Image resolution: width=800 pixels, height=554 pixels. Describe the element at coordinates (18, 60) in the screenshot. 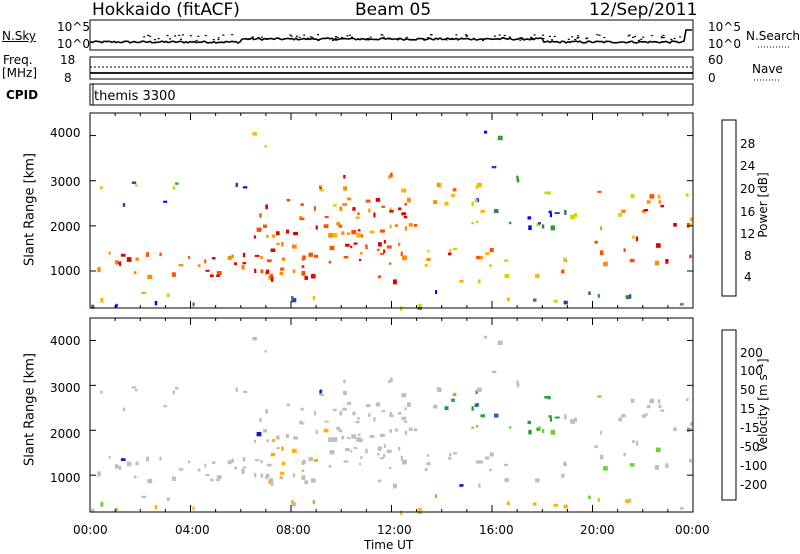

I see `freq-label: Freq.` at that location.